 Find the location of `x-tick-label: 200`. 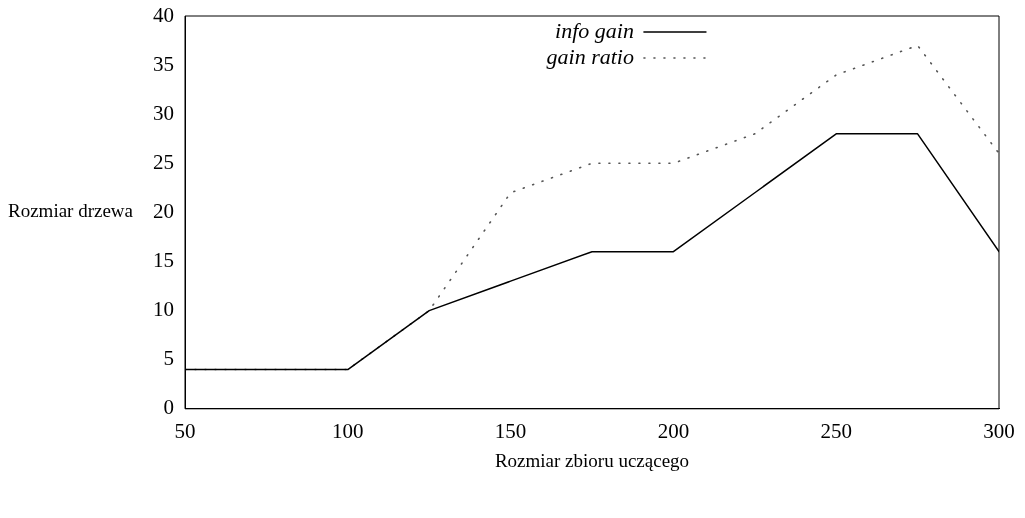

x-tick-label: 200 is located at coordinates (673, 430).